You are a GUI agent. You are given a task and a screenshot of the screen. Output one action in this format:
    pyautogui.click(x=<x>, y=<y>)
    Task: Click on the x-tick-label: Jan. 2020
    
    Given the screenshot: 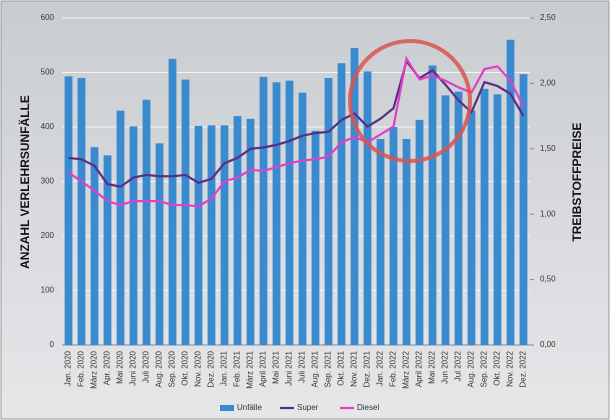 What is the action you would take?
    pyautogui.click(x=68, y=368)
    